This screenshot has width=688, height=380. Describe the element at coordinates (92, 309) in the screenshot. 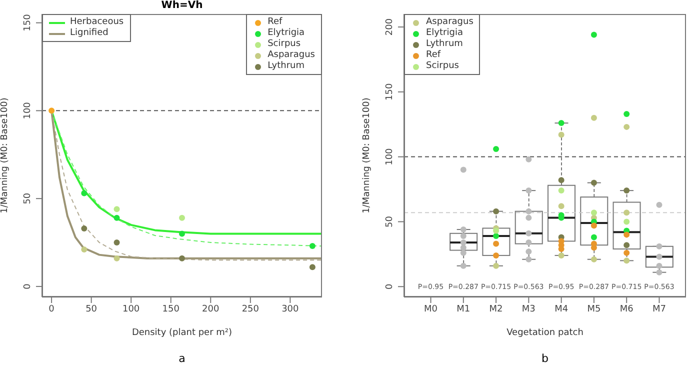

I see `x-tick-label: 50` at that location.